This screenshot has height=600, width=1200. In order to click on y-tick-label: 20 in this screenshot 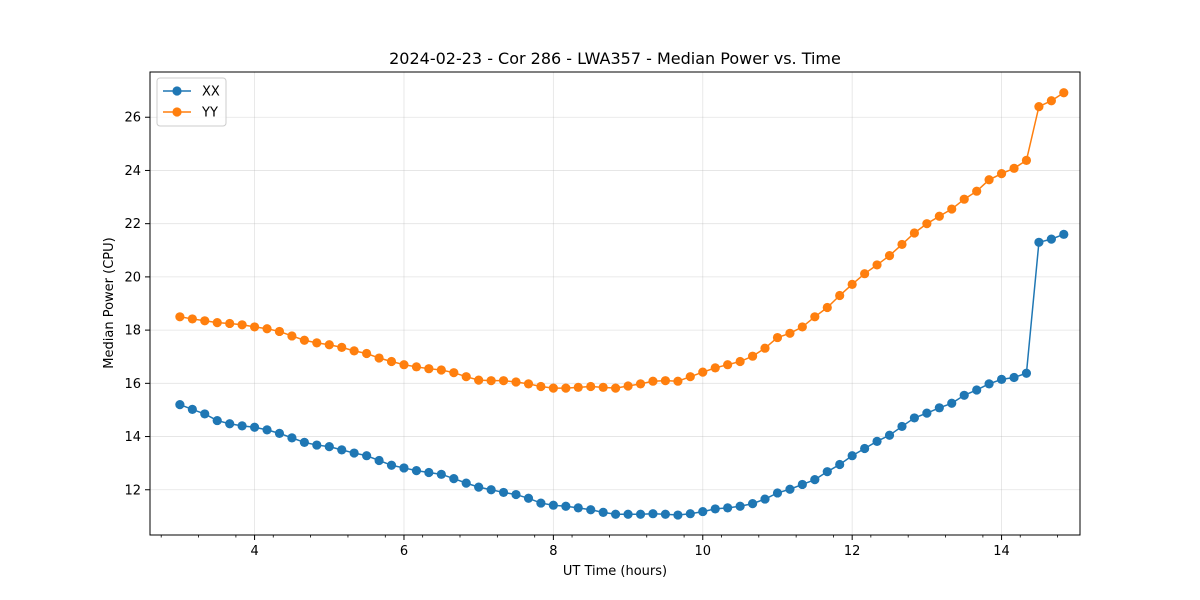, I will do `click(132, 277)`.